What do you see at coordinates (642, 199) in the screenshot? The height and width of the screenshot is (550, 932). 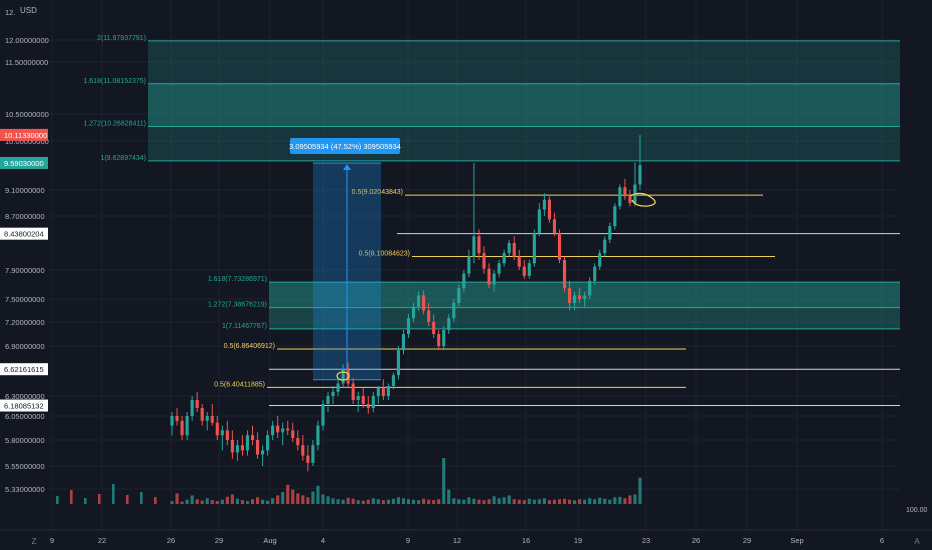 I see `annotation-circle-upper` at bounding box center [642, 199].